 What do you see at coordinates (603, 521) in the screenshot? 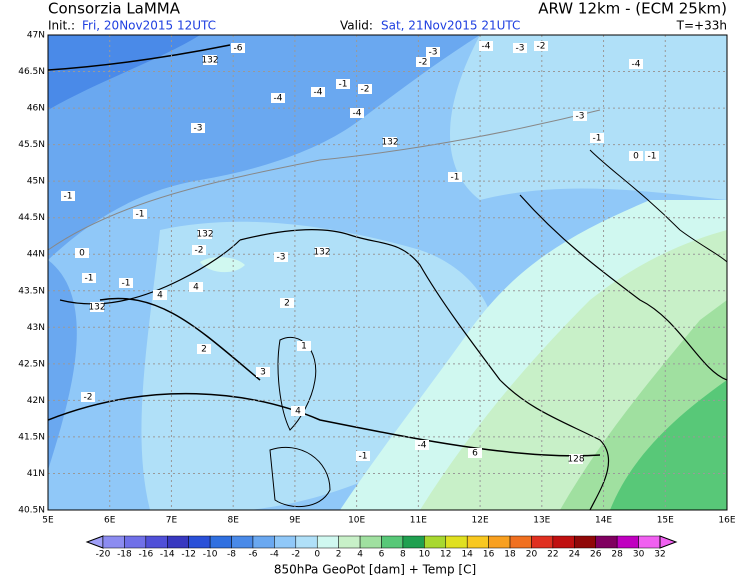
I see `lon-label: 14E` at bounding box center [603, 521].